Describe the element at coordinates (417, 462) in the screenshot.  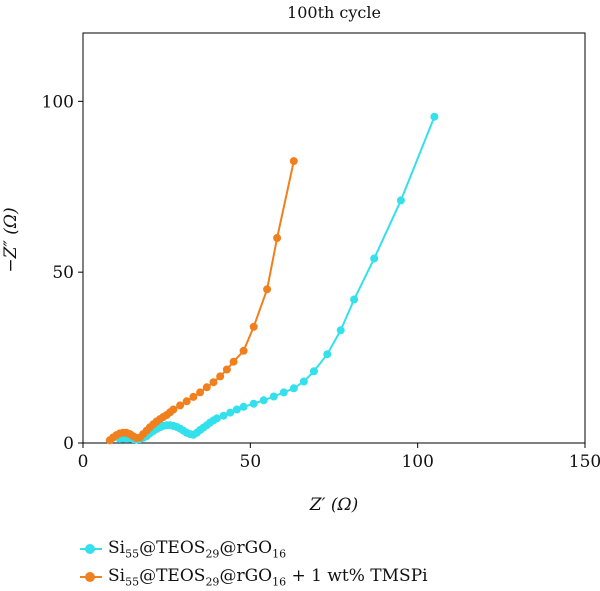
I see `x-tick-label: 100` at that location.